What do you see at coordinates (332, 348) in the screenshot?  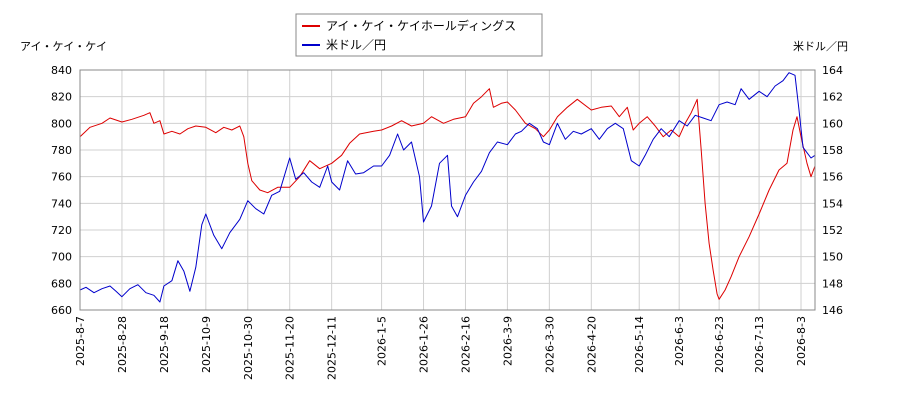 I see `x-tick-label: 2025-12-11` at bounding box center [332, 348].